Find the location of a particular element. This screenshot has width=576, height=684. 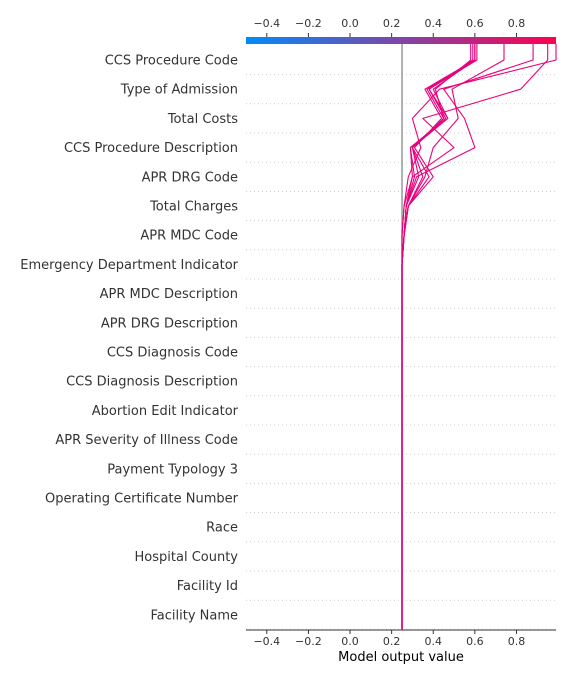

feature-label: CCS Procedure Code is located at coordinates (171, 61).